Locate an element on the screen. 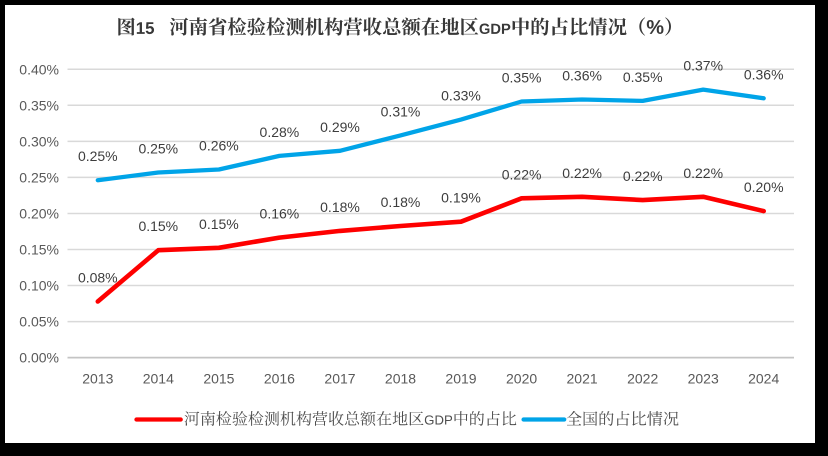 The image size is (828, 456). svg-text: 0.19% is located at coordinates (461, 198).